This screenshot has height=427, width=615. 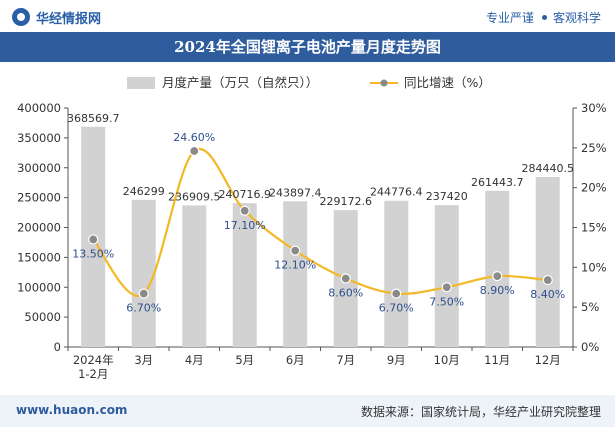 I want to click on growth-value-label: 7.50%, so click(x=446, y=301).